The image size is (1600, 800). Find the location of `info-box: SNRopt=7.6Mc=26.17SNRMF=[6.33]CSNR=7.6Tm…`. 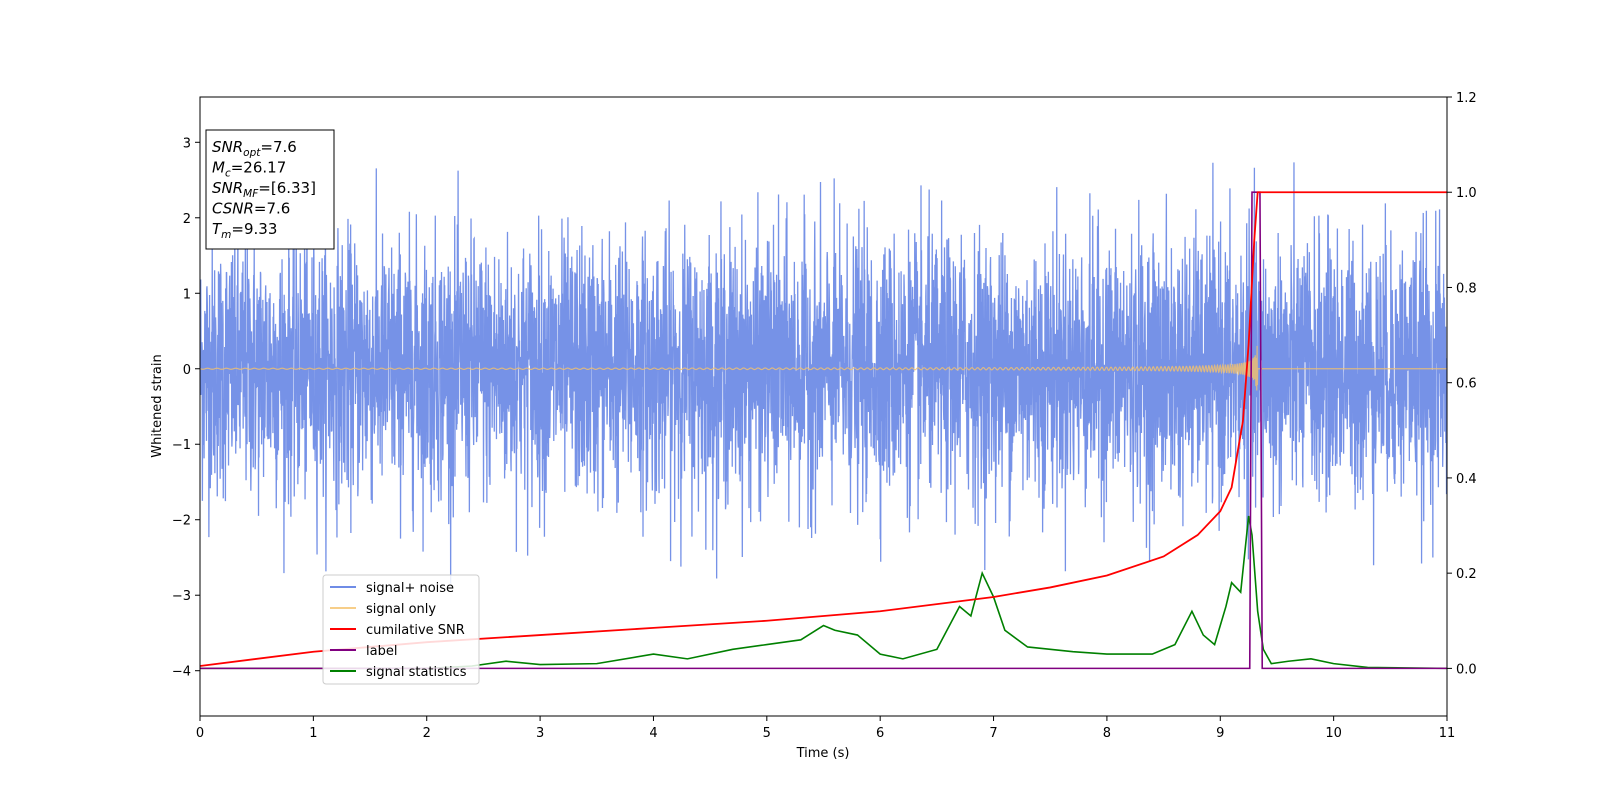

info-box: SNRopt=7.6Mc=26.17SNRMF=[6.33]CSNR=7.6Tm… is located at coordinates (270, 189).